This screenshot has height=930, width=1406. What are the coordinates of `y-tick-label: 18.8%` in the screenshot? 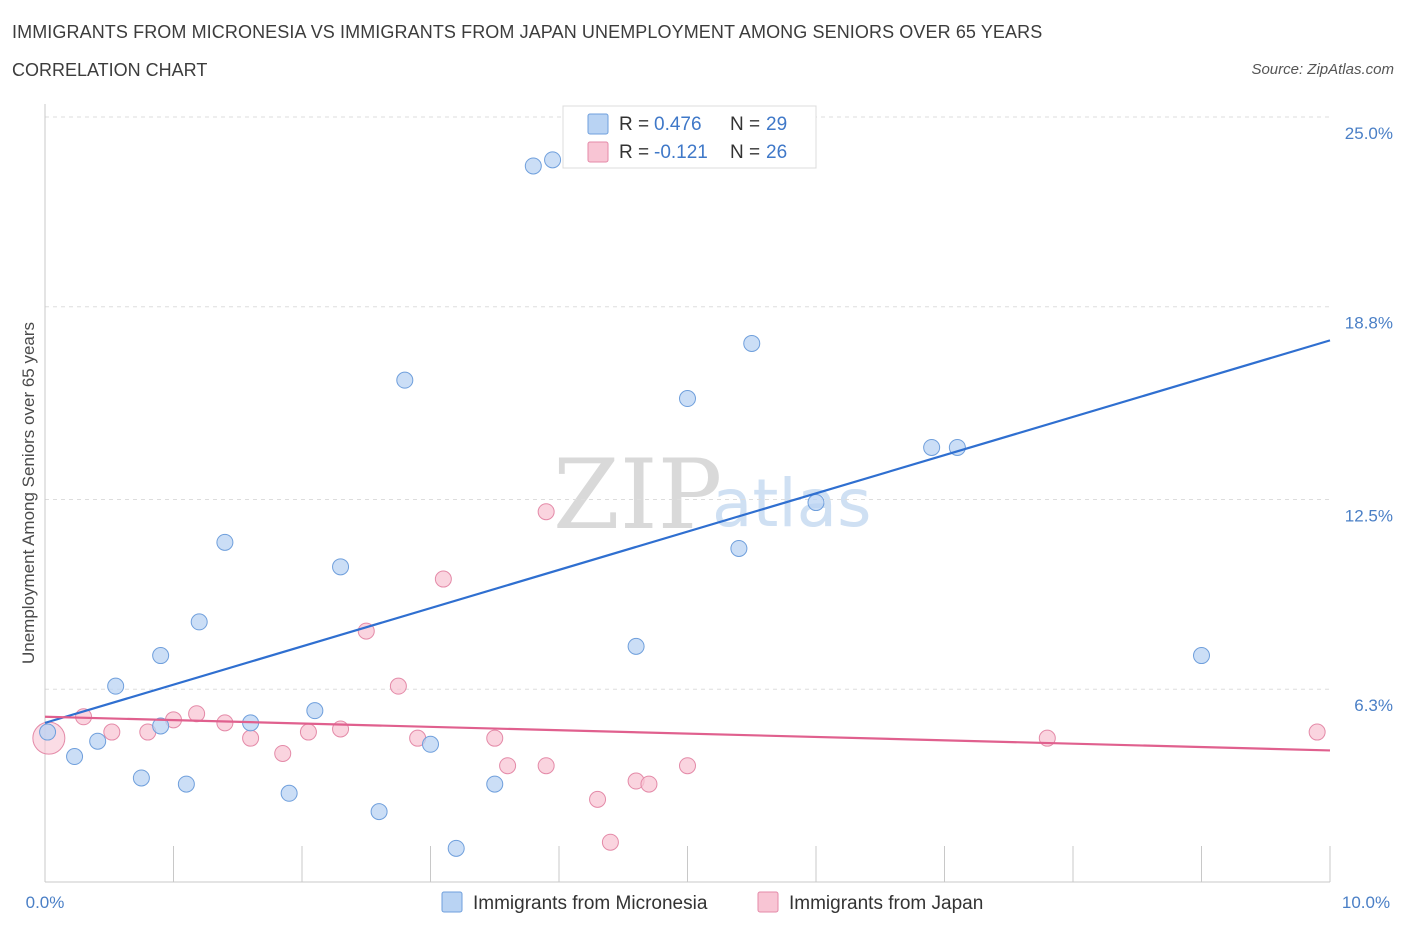 It's located at (1369, 323).